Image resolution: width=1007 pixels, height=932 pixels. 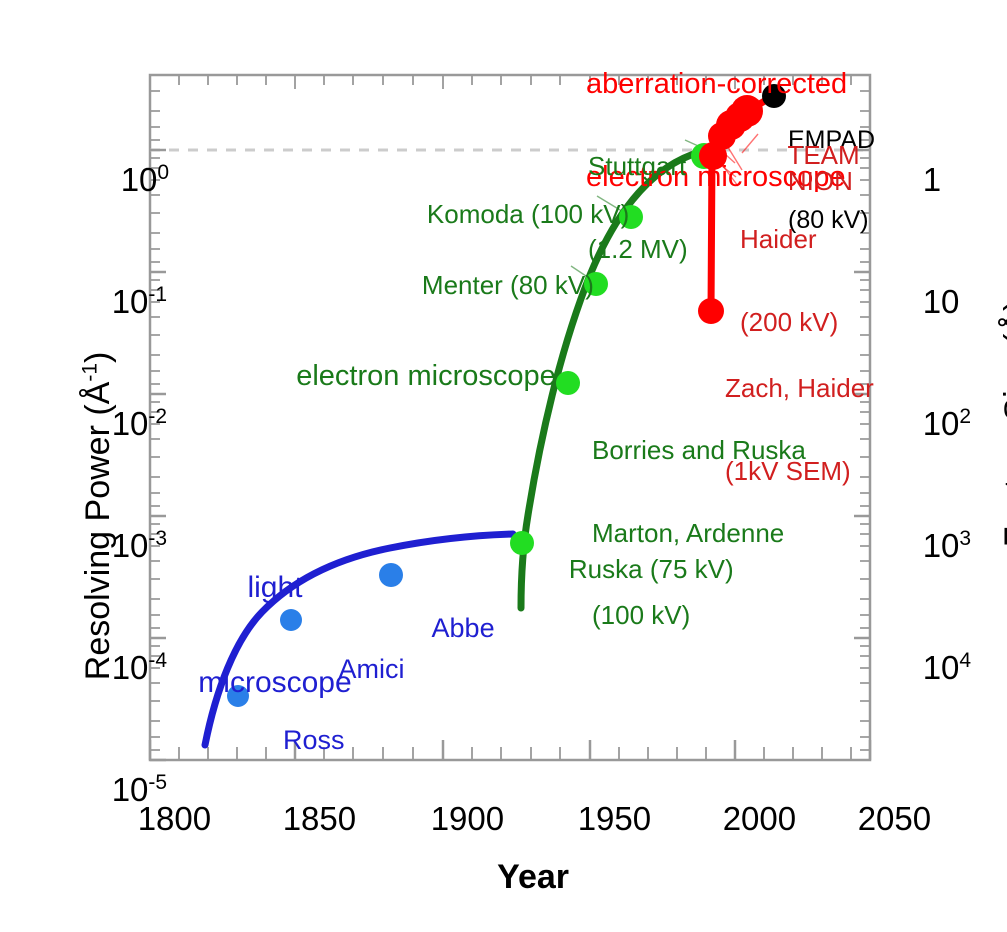 What do you see at coordinates (778, 239) in the screenshot?
I see `annotation-haider-line1: Haider` at bounding box center [778, 239].